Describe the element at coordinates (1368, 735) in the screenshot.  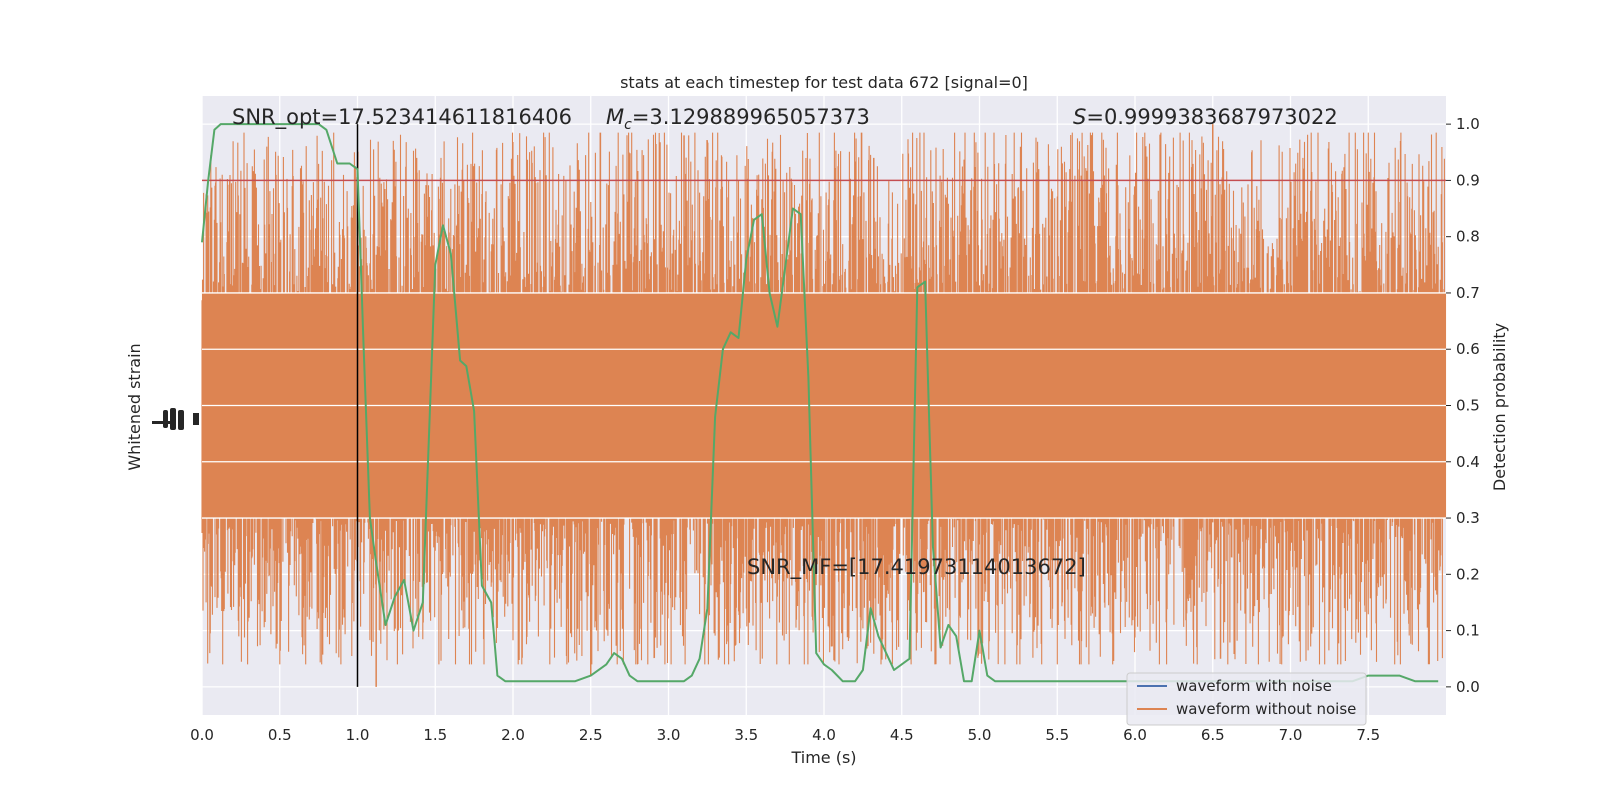
I see `x-tick-label: 7.5` at that location.